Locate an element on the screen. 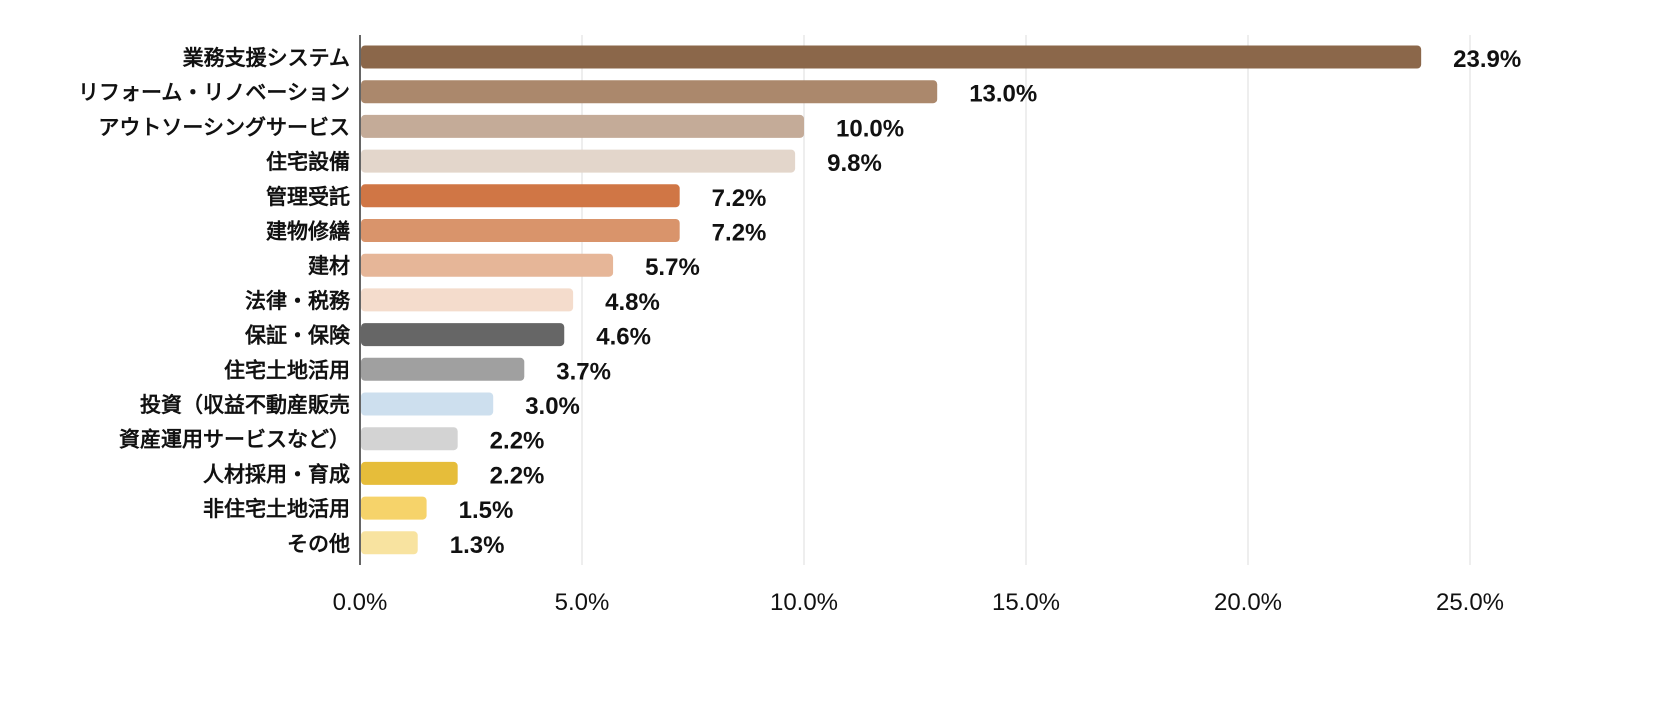 Image resolution: width=1659 pixels, height=727 pixels. category-label: 建材 is located at coordinates (329, 266).